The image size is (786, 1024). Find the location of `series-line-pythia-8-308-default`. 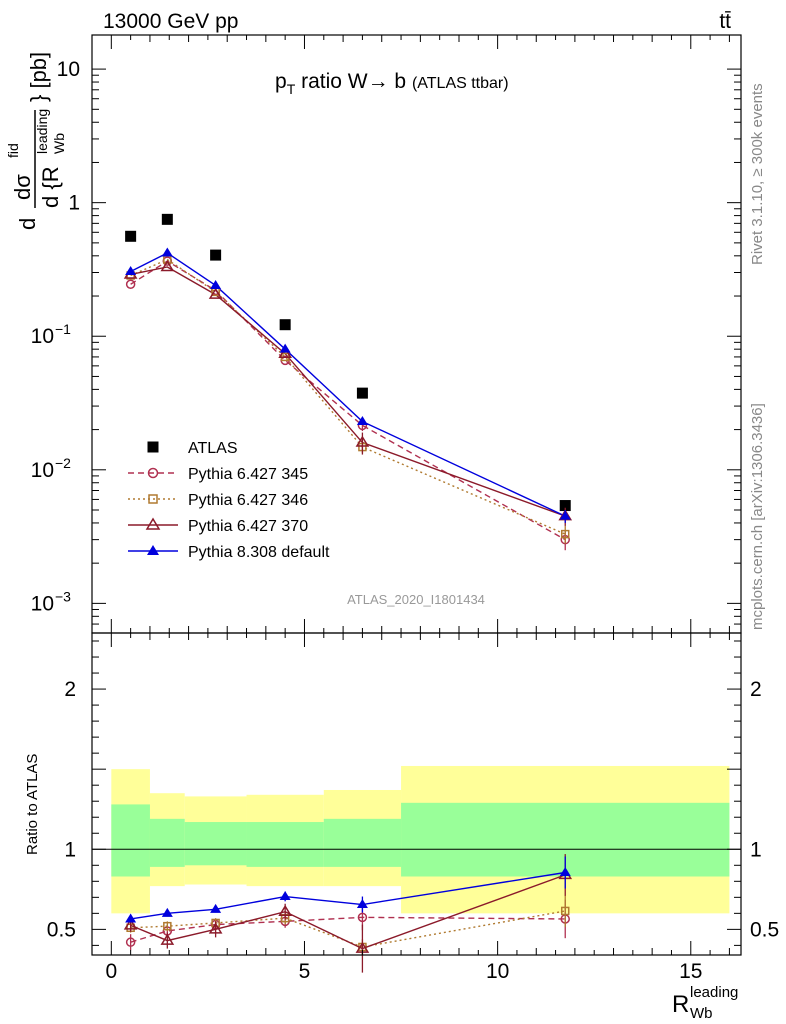

series-line-pythia-8-308-default is located at coordinates (348, 384).